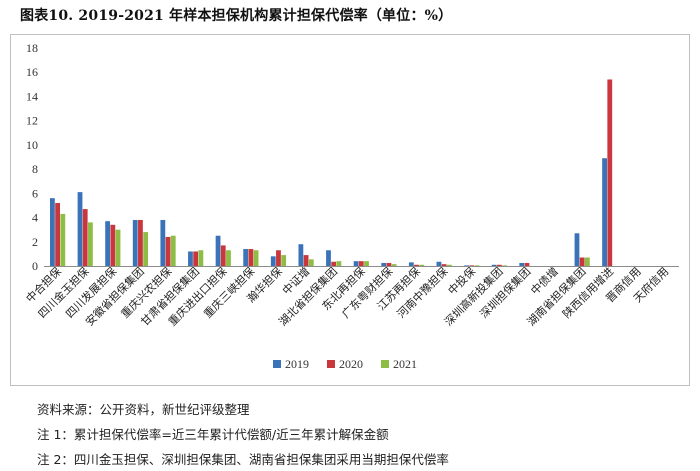  I want to click on legend-label: 2021, so click(405, 364).